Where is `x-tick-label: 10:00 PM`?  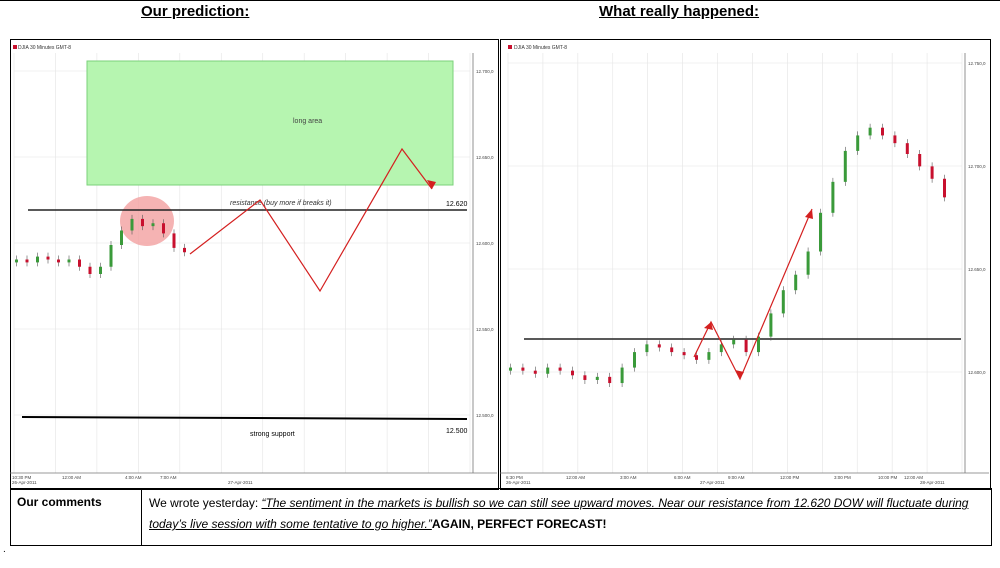 x-tick-label: 10:00 PM is located at coordinates (888, 477).